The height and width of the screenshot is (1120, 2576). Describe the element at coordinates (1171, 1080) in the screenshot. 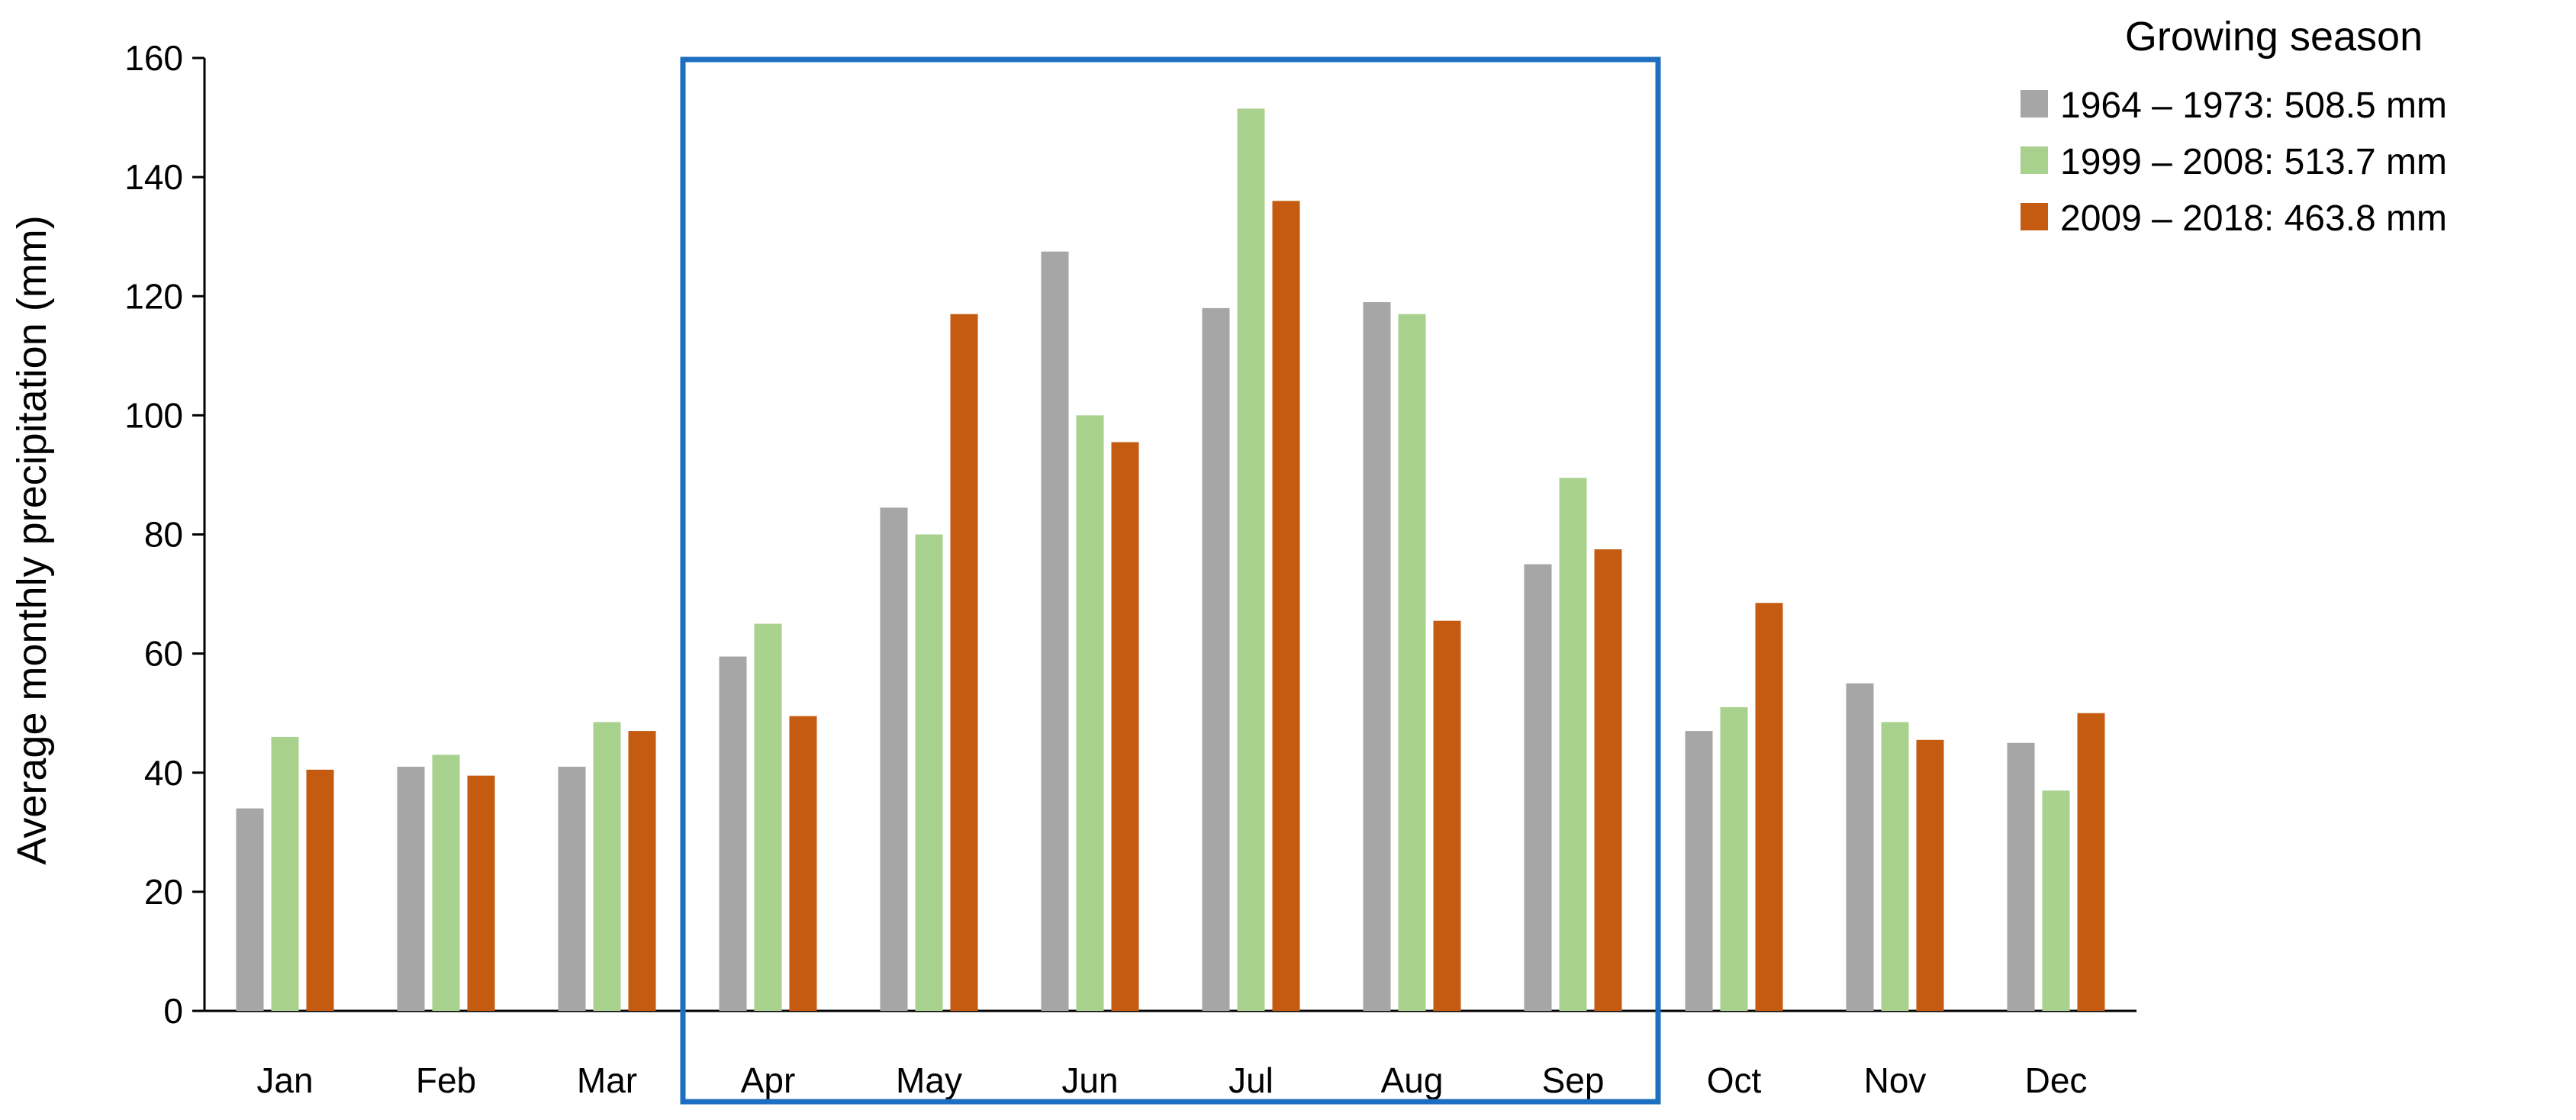

I see `x-tick-labels: Jan Feb Mar Apr May Jun Jul Aug Sep Oct Nov Dec` at that location.